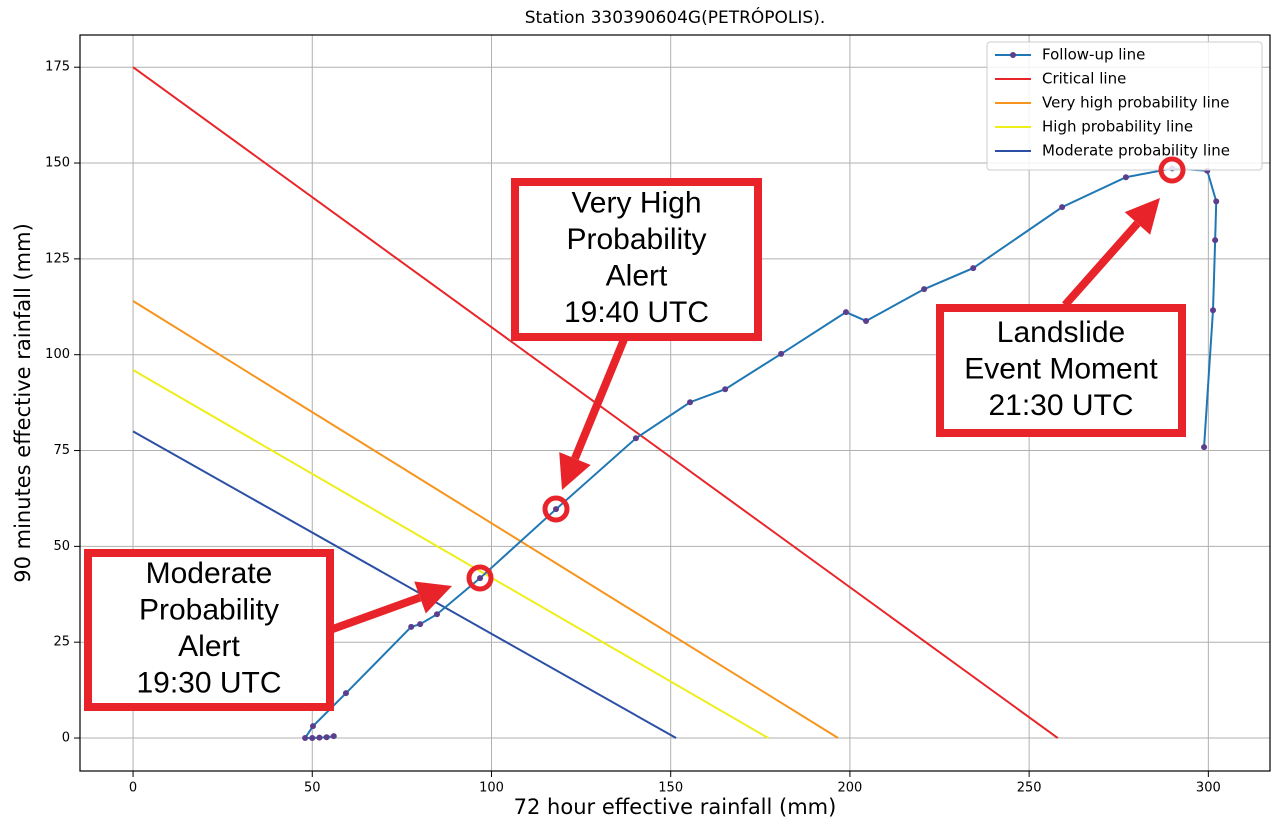 Image resolution: width=1271 pixels, height=831 pixels. What do you see at coordinates (1135, 103) in the screenshot?
I see `legend-label: Very high probability line` at bounding box center [1135, 103].